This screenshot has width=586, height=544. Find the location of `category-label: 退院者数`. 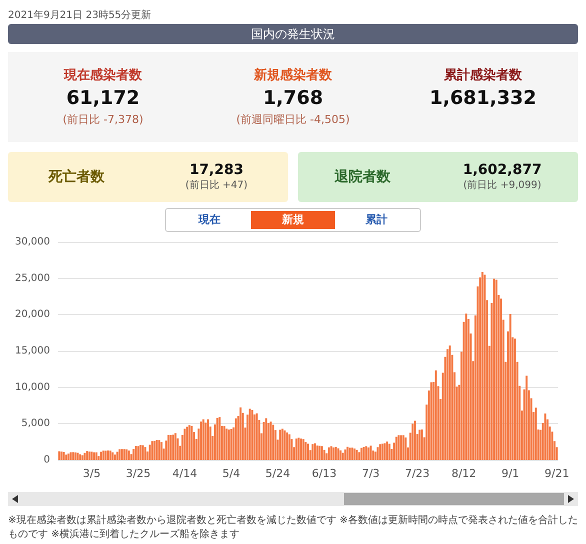

category-label: 退院者数 is located at coordinates (362, 177).